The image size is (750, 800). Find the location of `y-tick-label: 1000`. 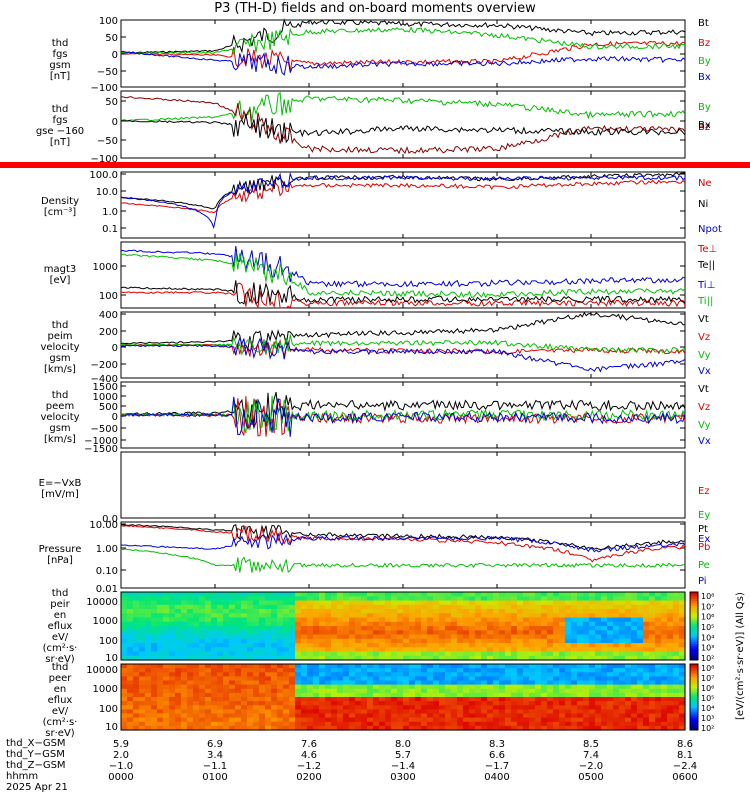

y-tick-label: 1000 is located at coordinates (105, 621).